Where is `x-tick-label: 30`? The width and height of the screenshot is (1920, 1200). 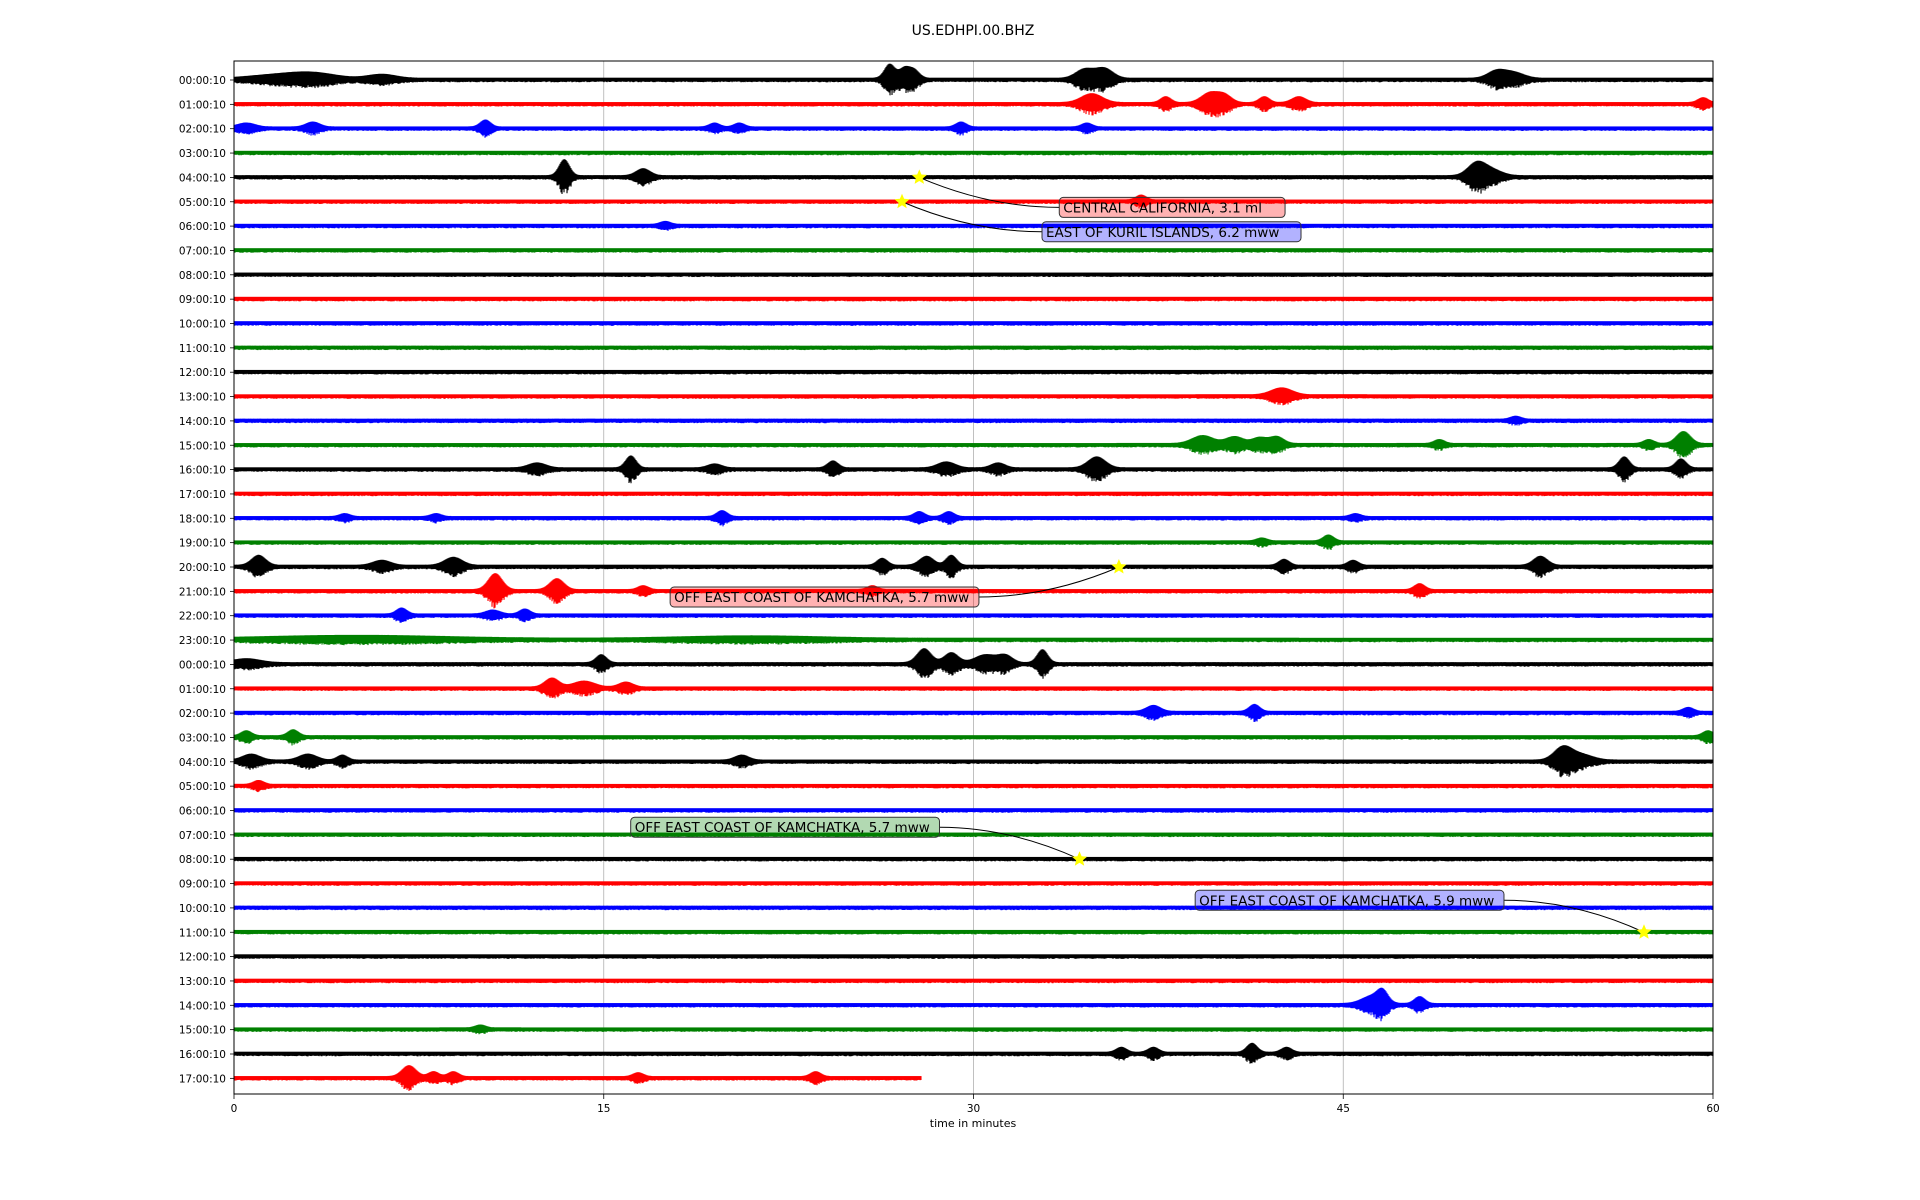
x-tick-label: 30 is located at coordinates (973, 1109).